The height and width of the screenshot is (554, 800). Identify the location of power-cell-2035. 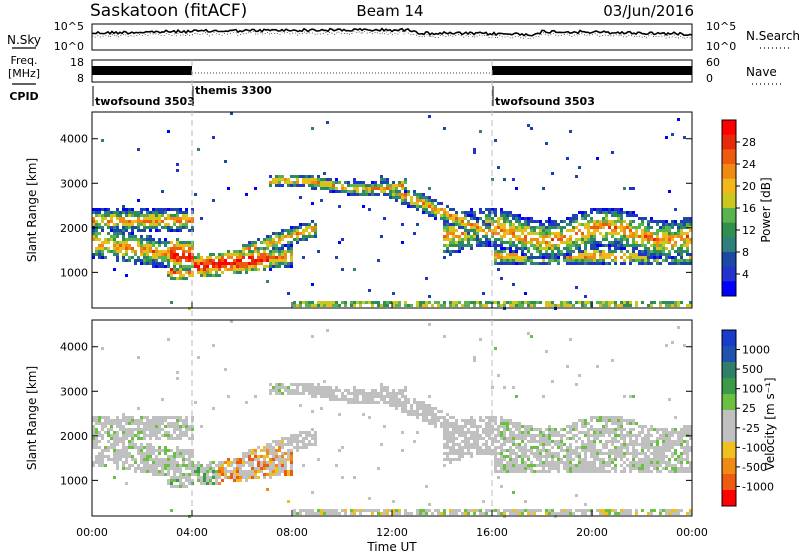
(630, 236).